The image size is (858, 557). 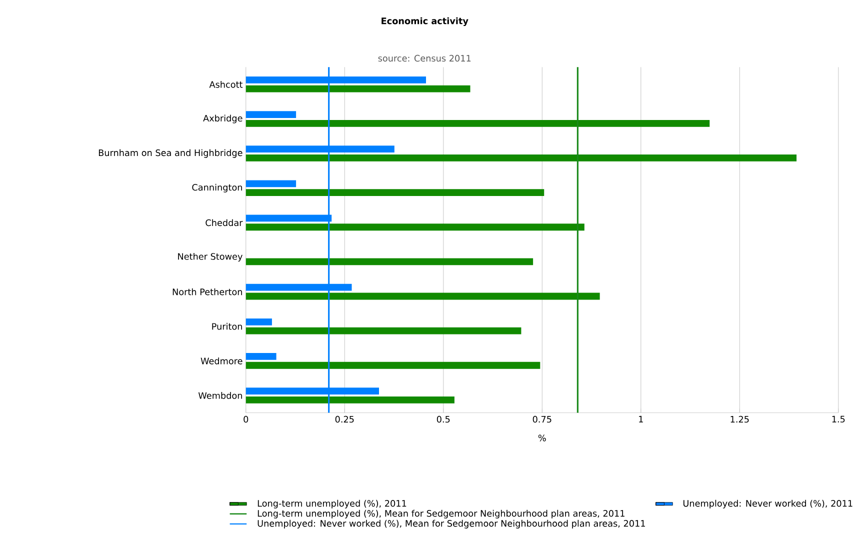 What do you see at coordinates (767, 504) in the screenshot?
I see `legend-label: Unemployed: Never worked (%), 2011` at bounding box center [767, 504].